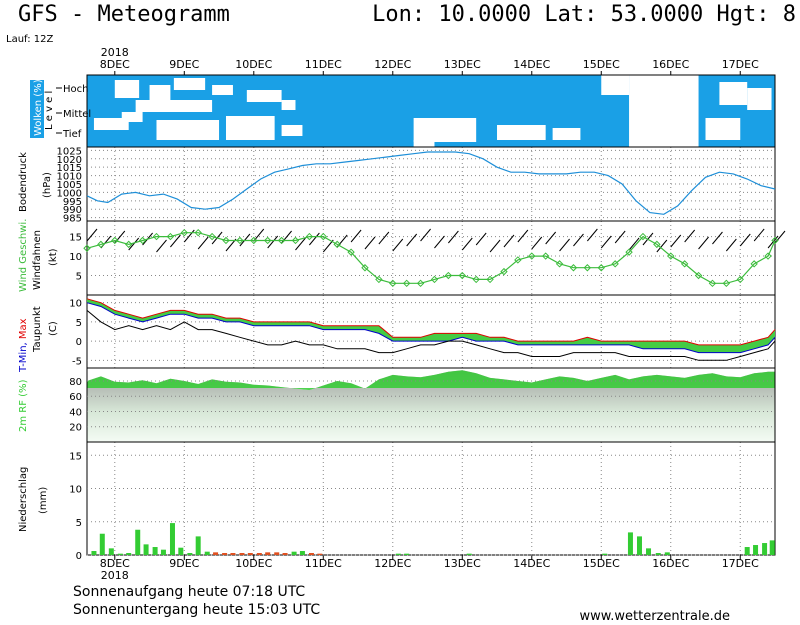  Describe the element at coordinates (392, 64) in the screenshot. I see `date-label-top: 12DEC` at that location.